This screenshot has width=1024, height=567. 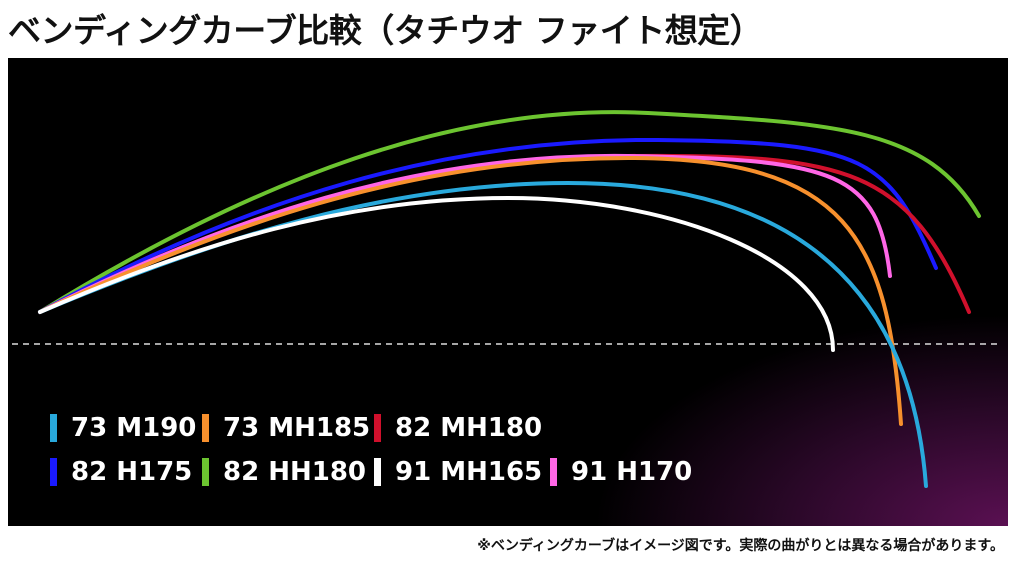 I want to click on legend-label: 82 MH180, so click(x=468, y=428).